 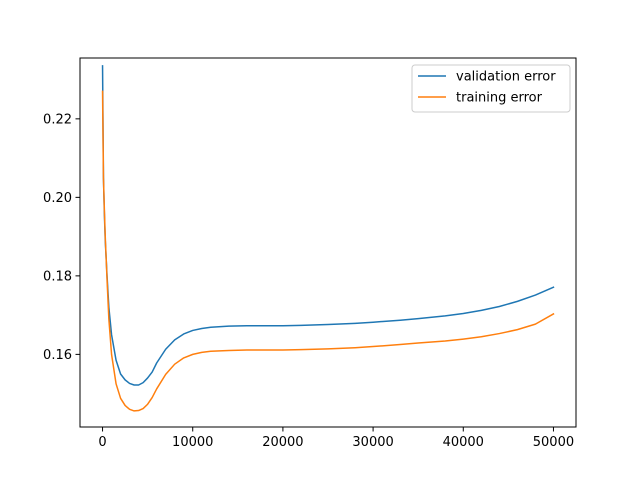 What do you see at coordinates (102, 442) in the screenshot?
I see `x-tick-label: 0` at bounding box center [102, 442].